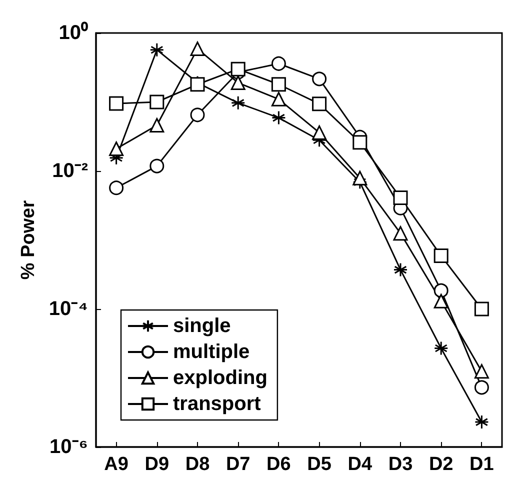 The image size is (511, 484). Describe the element at coordinates (68, 309) in the screenshot. I see `y-tick-label: 10⁻⁴` at that location.